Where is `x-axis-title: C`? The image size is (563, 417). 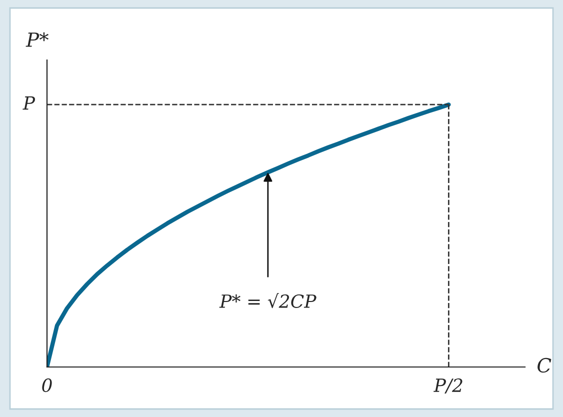 x-axis-title: C is located at coordinates (545, 365).